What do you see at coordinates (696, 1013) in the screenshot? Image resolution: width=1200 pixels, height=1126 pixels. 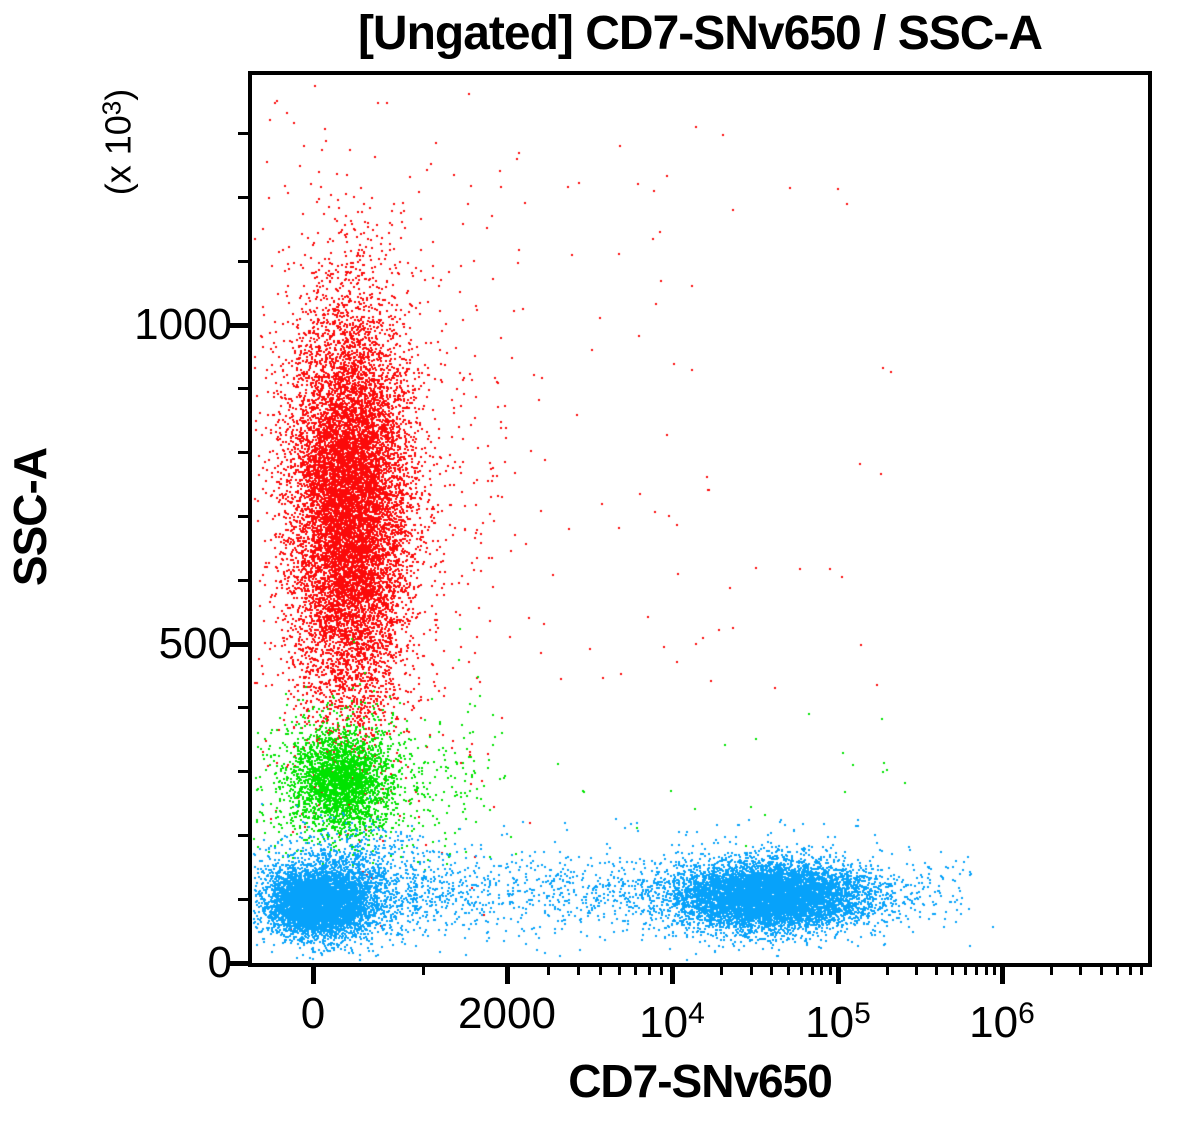 I see `x-axis-tick-label-exponent: 4` at bounding box center [696, 1013].